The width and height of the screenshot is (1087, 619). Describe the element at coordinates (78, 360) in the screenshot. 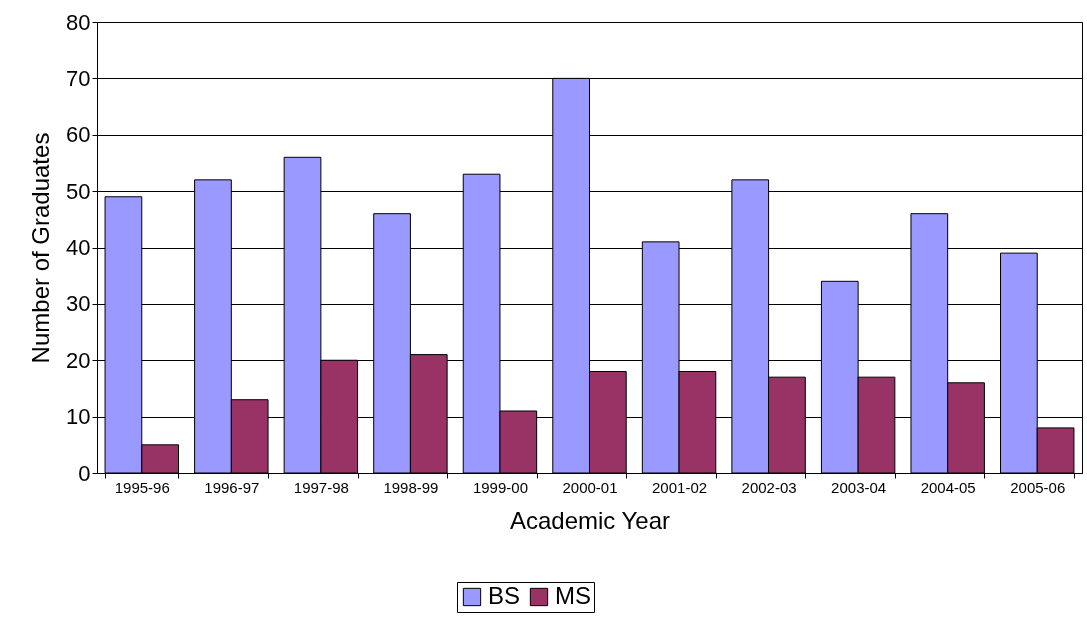

I see `y-tick-label: 20` at that location.